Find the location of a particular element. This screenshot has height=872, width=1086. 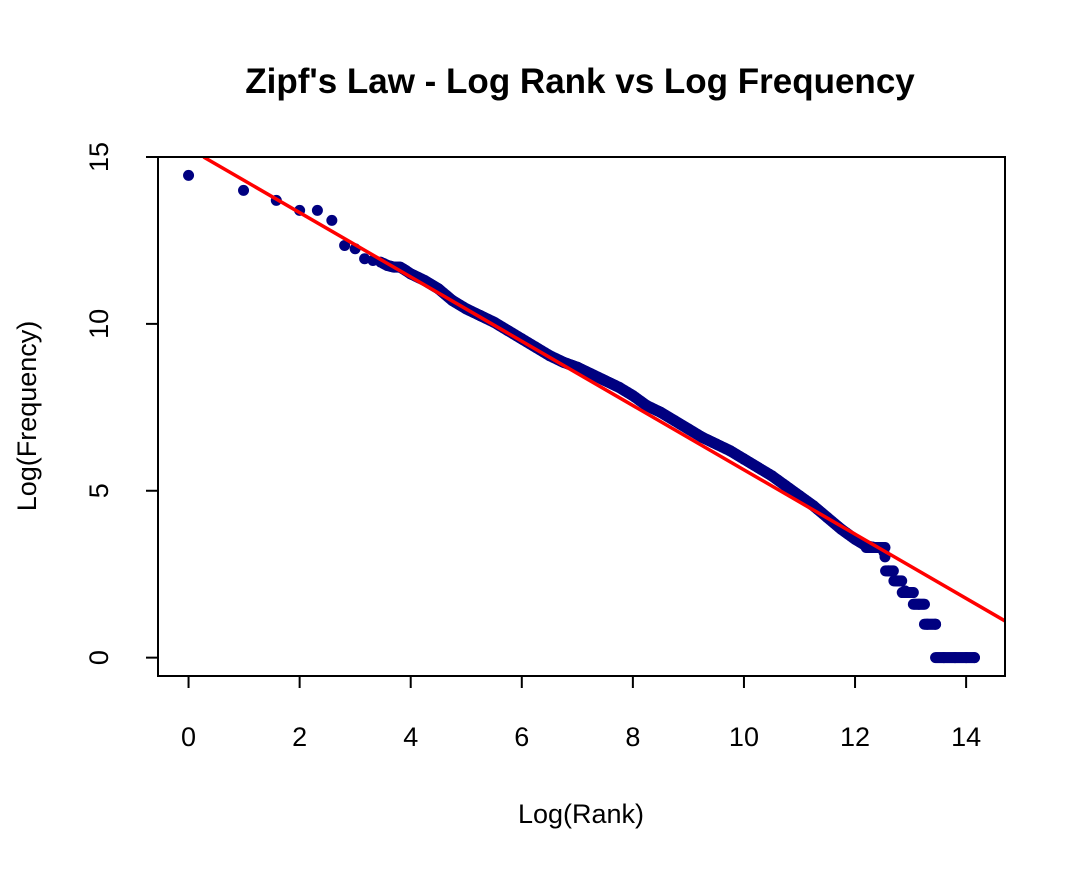

y-tick-label: 5 is located at coordinates (99, 490).